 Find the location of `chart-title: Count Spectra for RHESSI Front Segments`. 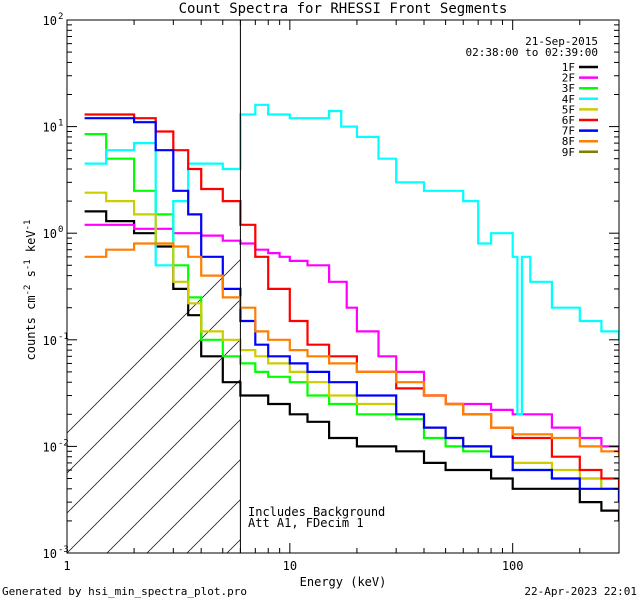

chart-title: Count Spectra for RHESSI Front Segments is located at coordinates (343, 9).